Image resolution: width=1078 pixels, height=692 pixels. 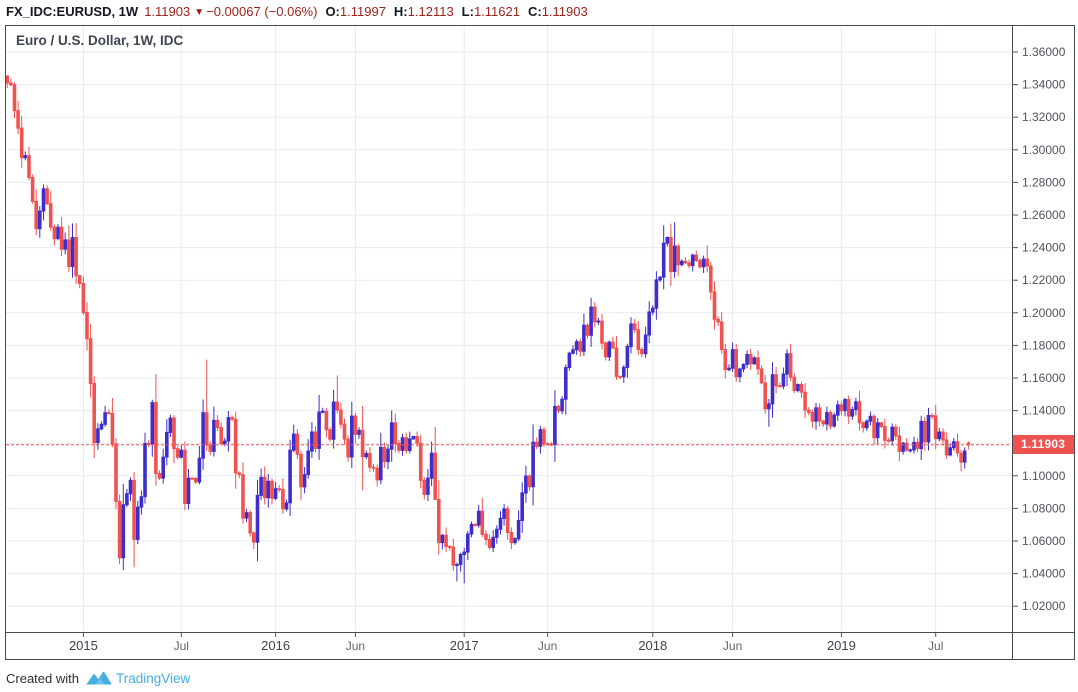 I want to click on svg-text: 1.04000, so click(x=1044, y=574).